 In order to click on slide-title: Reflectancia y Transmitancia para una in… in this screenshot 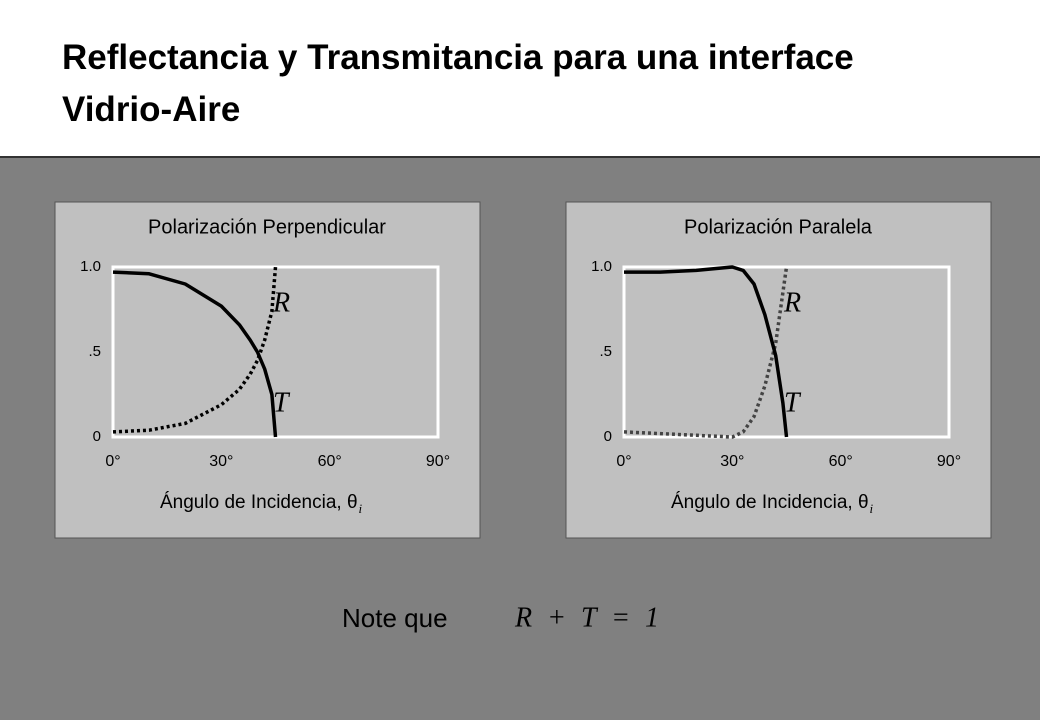, I will do `click(458, 83)`.